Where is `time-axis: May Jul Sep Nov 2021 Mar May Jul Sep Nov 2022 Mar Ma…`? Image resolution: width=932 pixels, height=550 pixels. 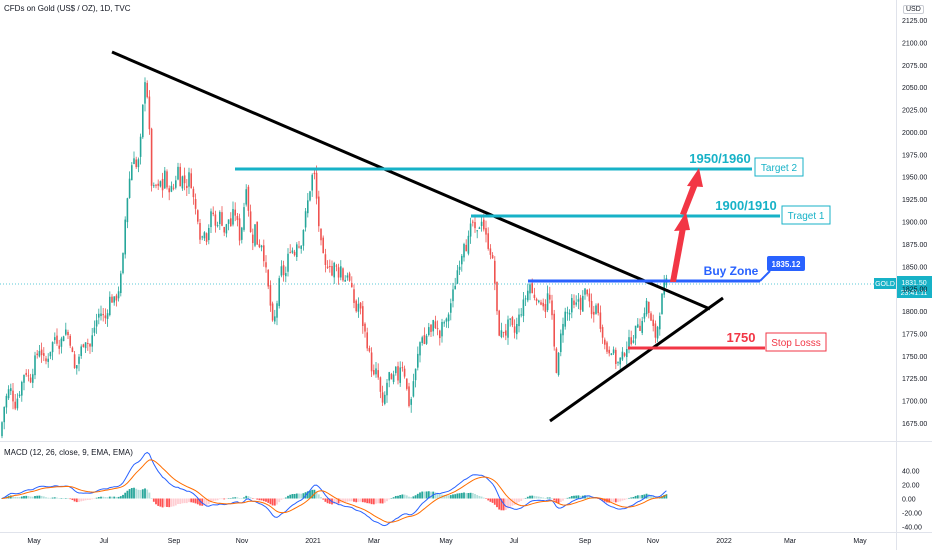
time-axis: May Jul Sep Nov 2021 Mar May Jul Sep Nov 2022 Mar Ma… is located at coordinates (447, 541).